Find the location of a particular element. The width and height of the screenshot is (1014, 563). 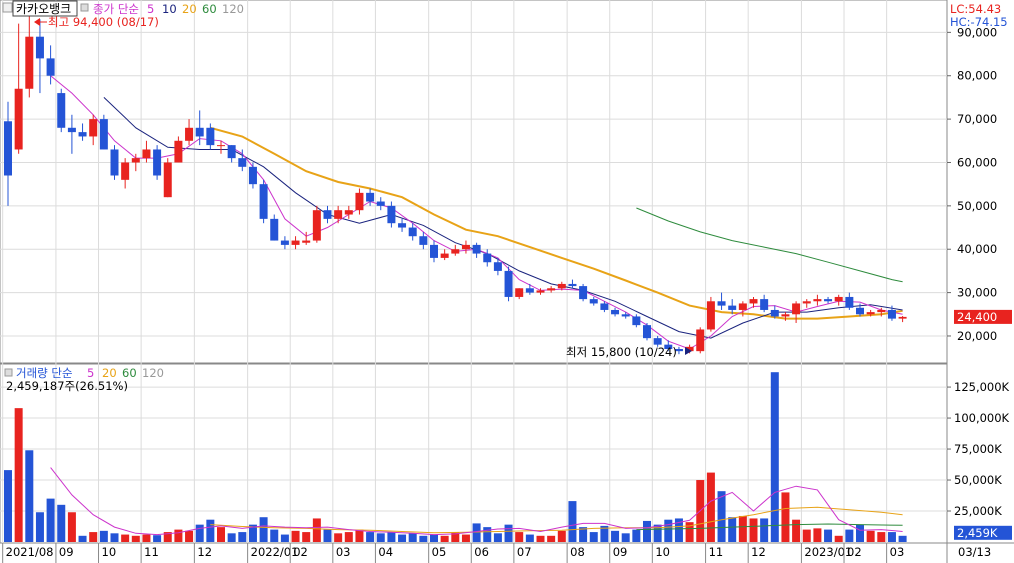

volume-tick-label: 75,000K is located at coordinates (978, 449).